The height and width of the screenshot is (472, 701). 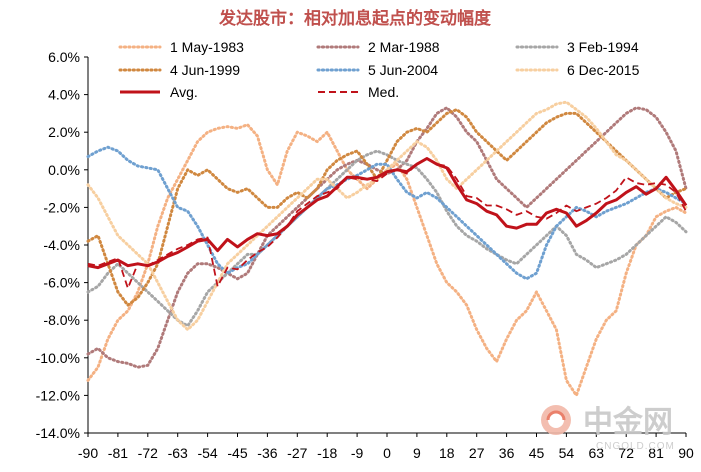 I want to click on legend-label-7: Avg., so click(x=184, y=92).